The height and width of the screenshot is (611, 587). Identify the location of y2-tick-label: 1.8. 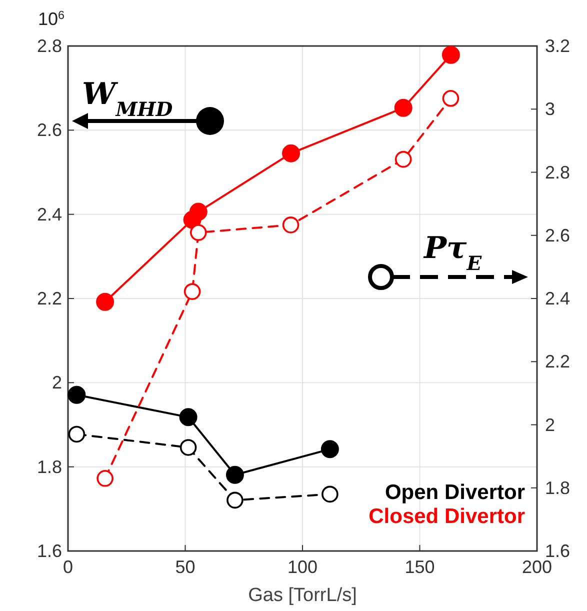
(557, 488).